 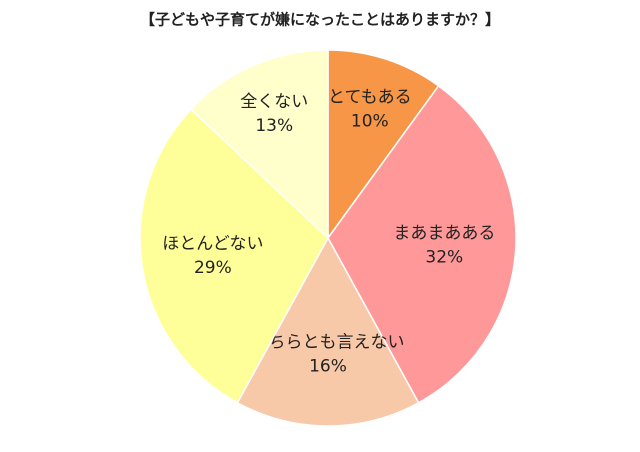 I want to click on slice-label: 全くない, so click(x=274, y=102).